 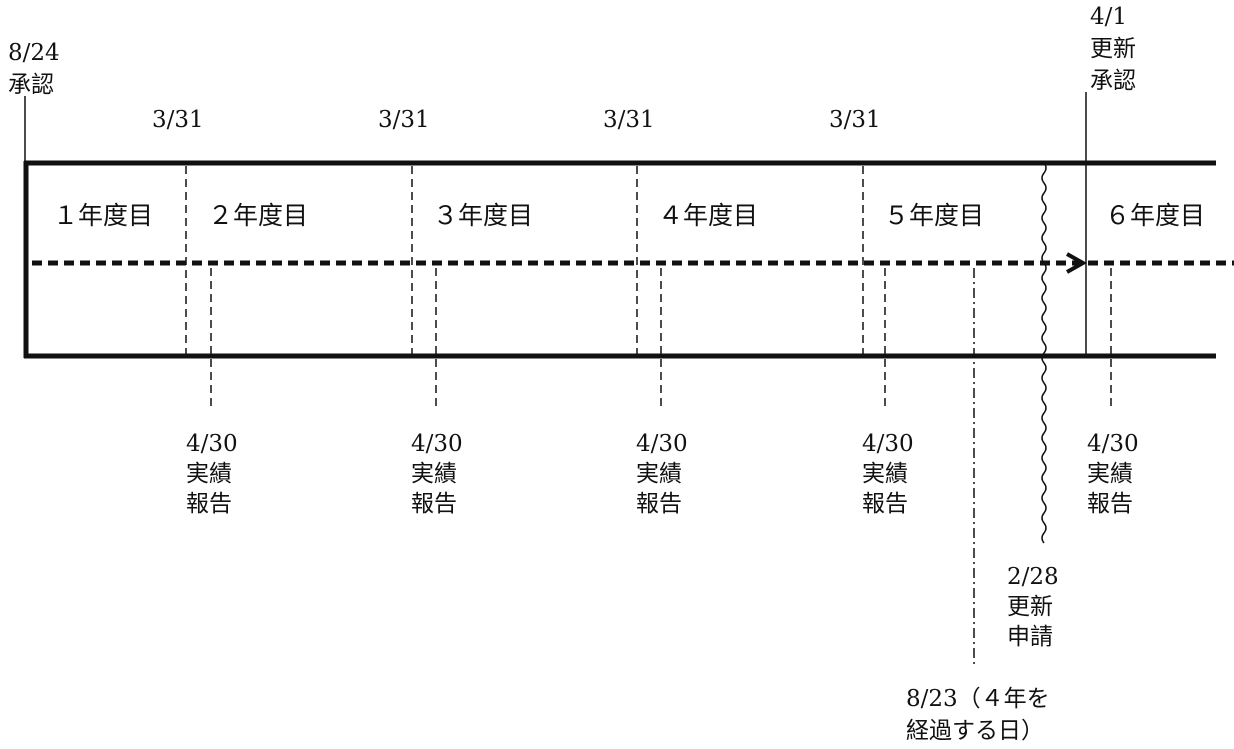 What do you see at coordinates (1155, 215) in the screenshot?
I see `year-label-6: ６年度目` at bounding box center [1155, 215].